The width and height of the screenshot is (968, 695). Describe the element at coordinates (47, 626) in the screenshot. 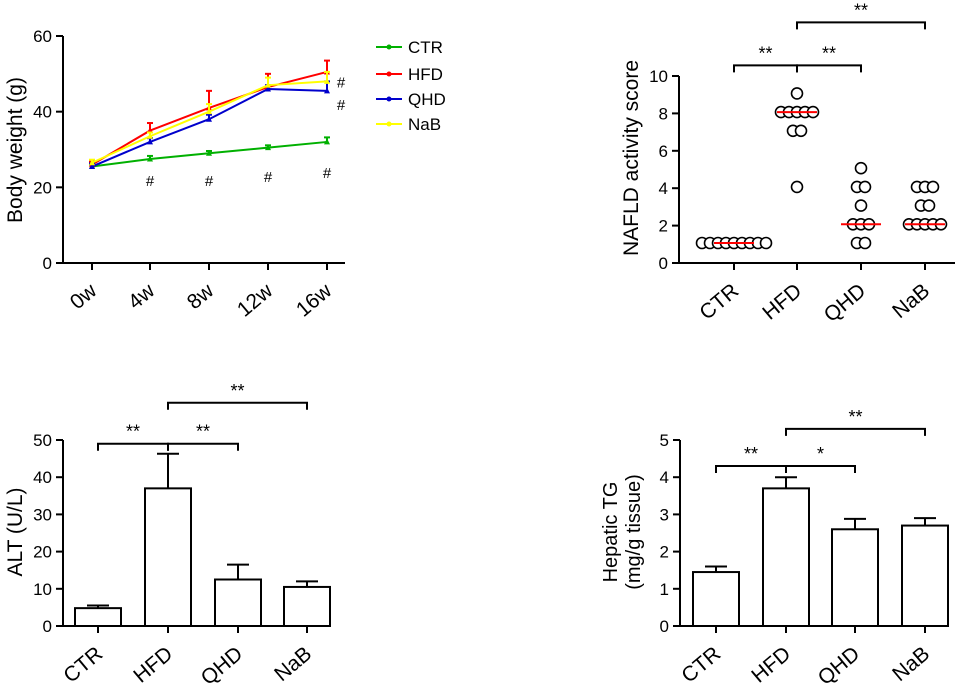

I see `alt-y-tick-label: 0` at that location.